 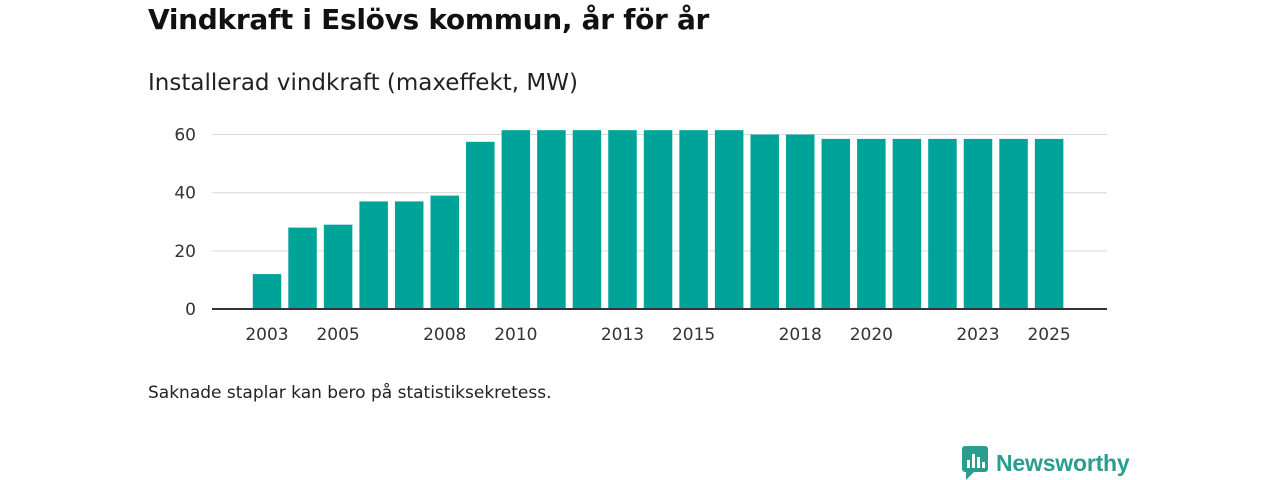 I want to click on newsworthy-logo-icon, so click(x=975, y=463).